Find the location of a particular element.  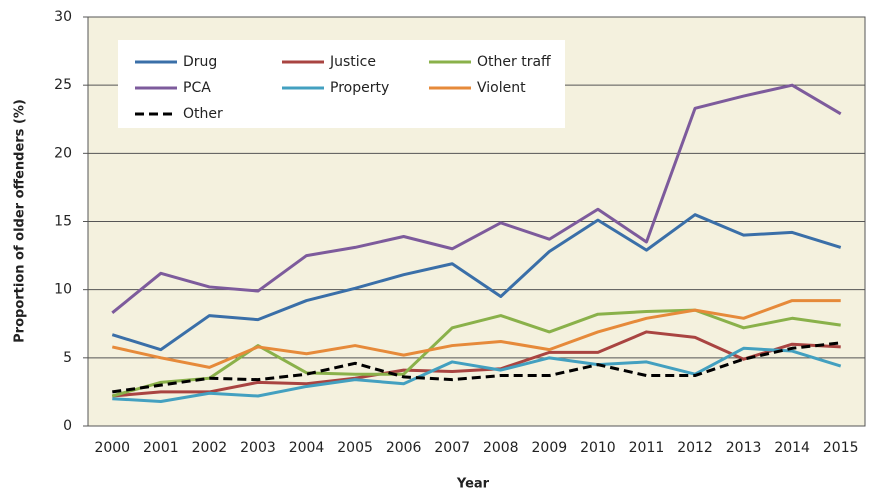

x-axis-label: Year is located at coordinates (473, 483).